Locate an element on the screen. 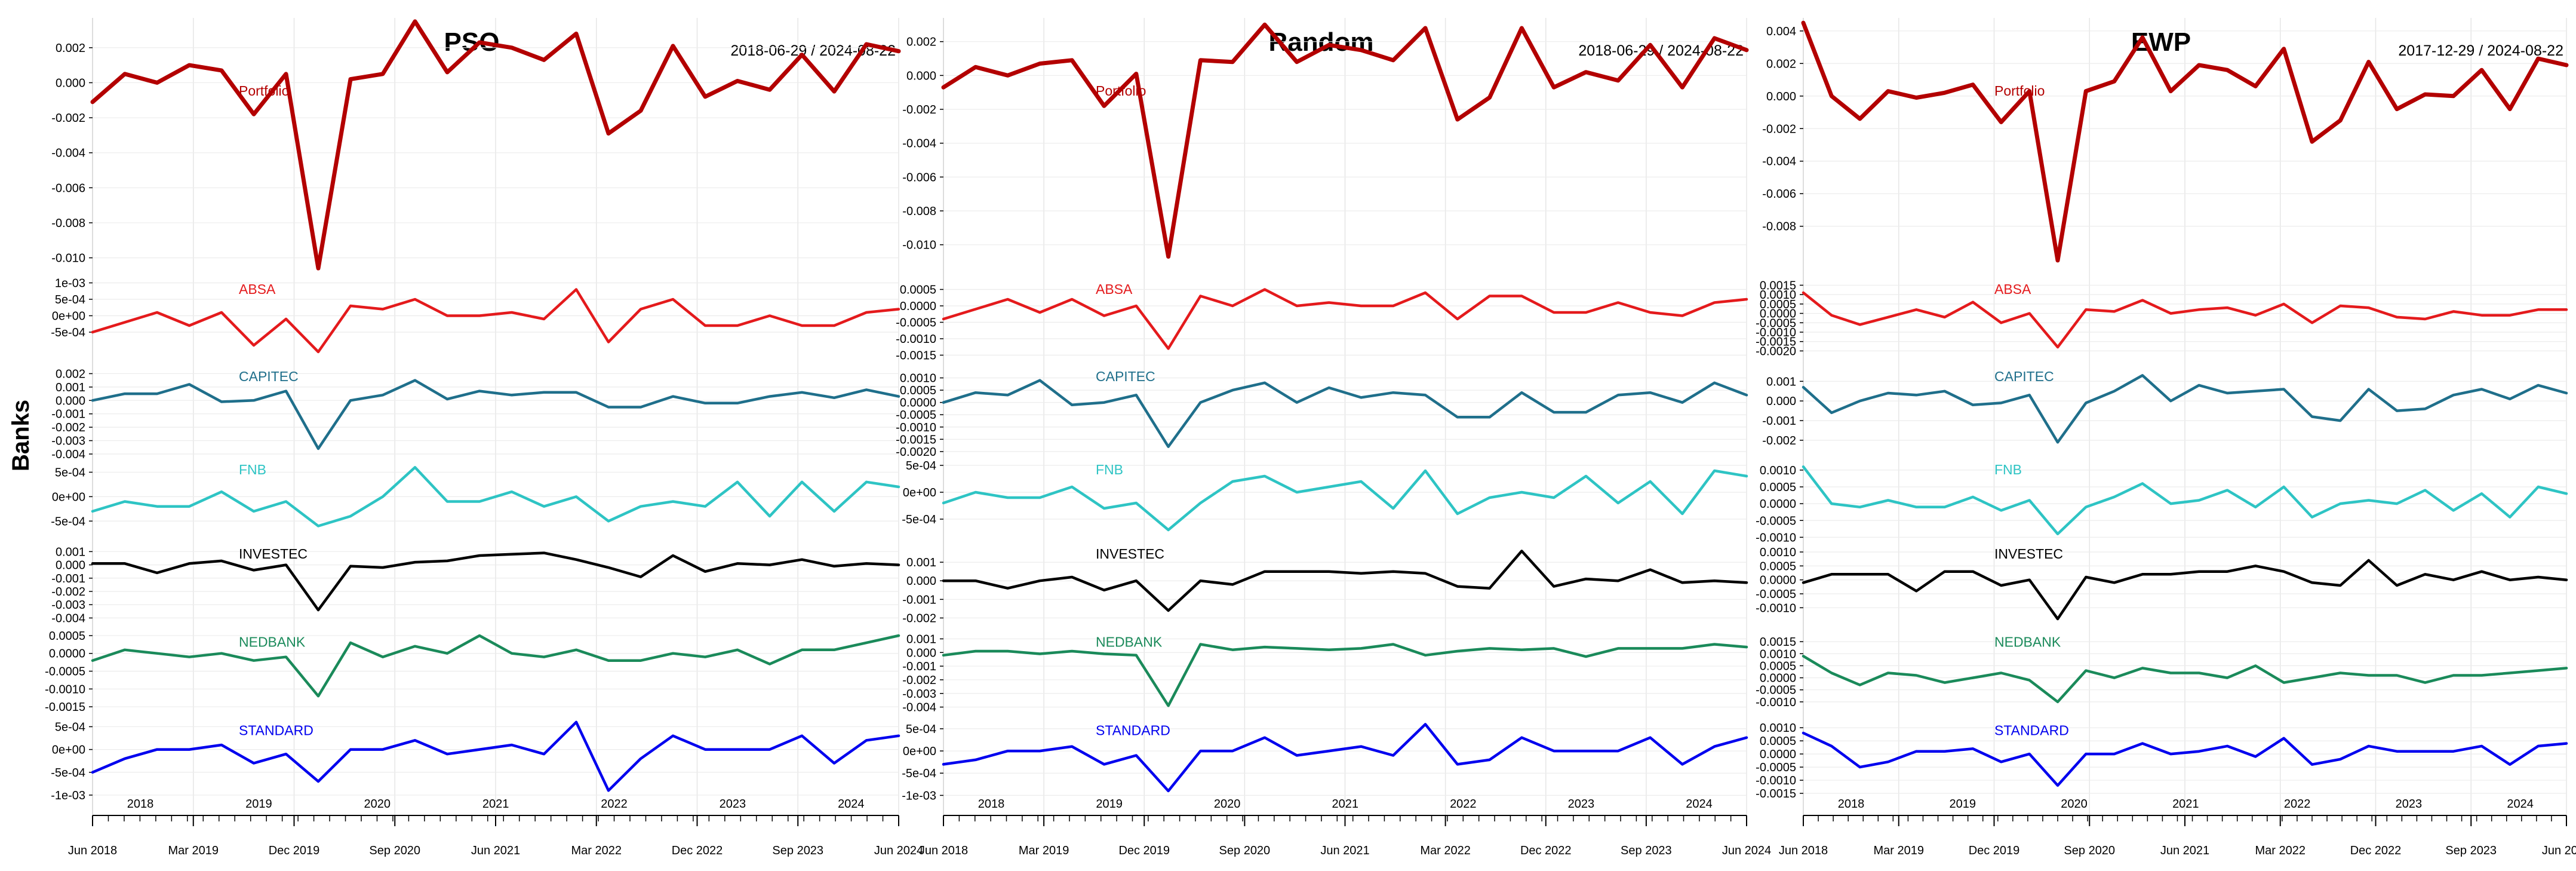 This screenshot has width=2576, height=871. x-date-tick-label: Sep 2023 is located at coordinates (798, 850).